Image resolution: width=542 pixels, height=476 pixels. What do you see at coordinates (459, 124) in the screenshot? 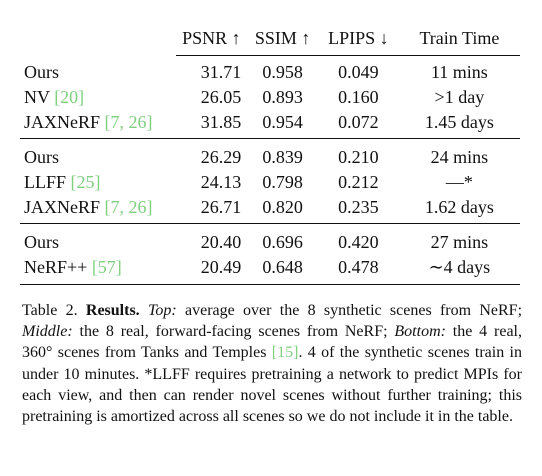
I see `time-cell: 1.45 days` at bounding box center [459, 124].